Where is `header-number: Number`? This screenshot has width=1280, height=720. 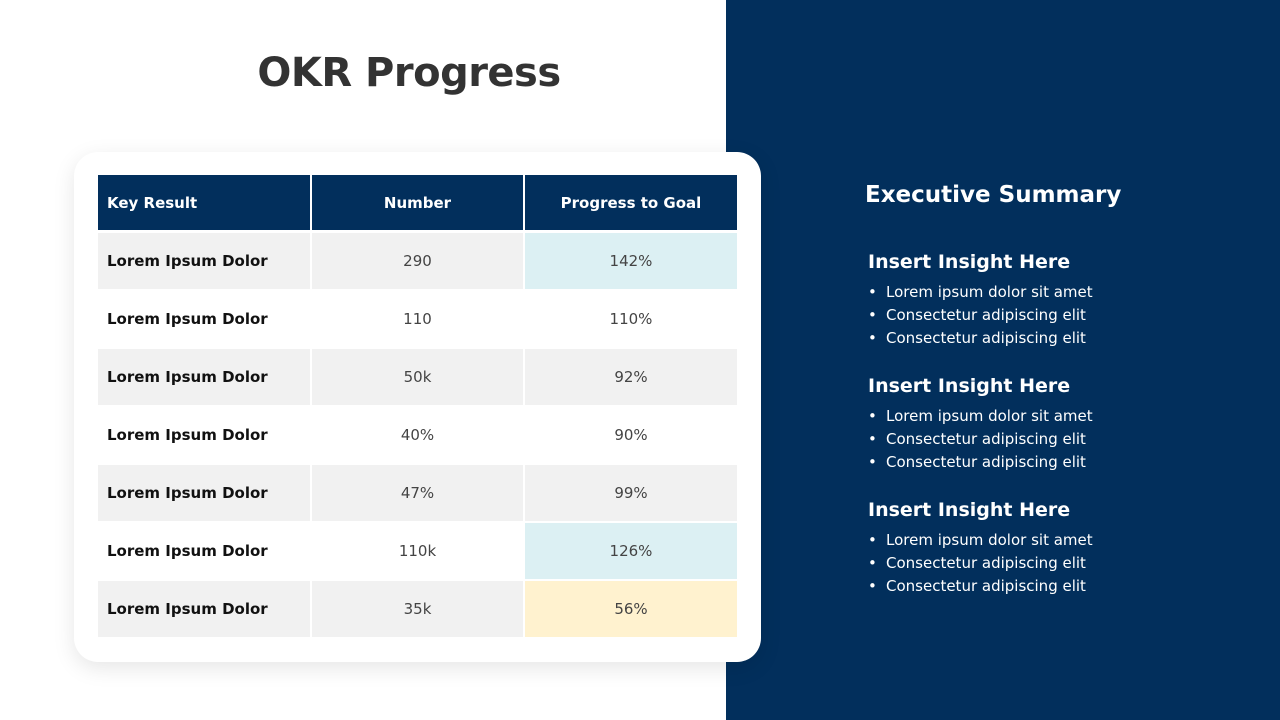 header-number: Number is located at coordinates (418, 204).